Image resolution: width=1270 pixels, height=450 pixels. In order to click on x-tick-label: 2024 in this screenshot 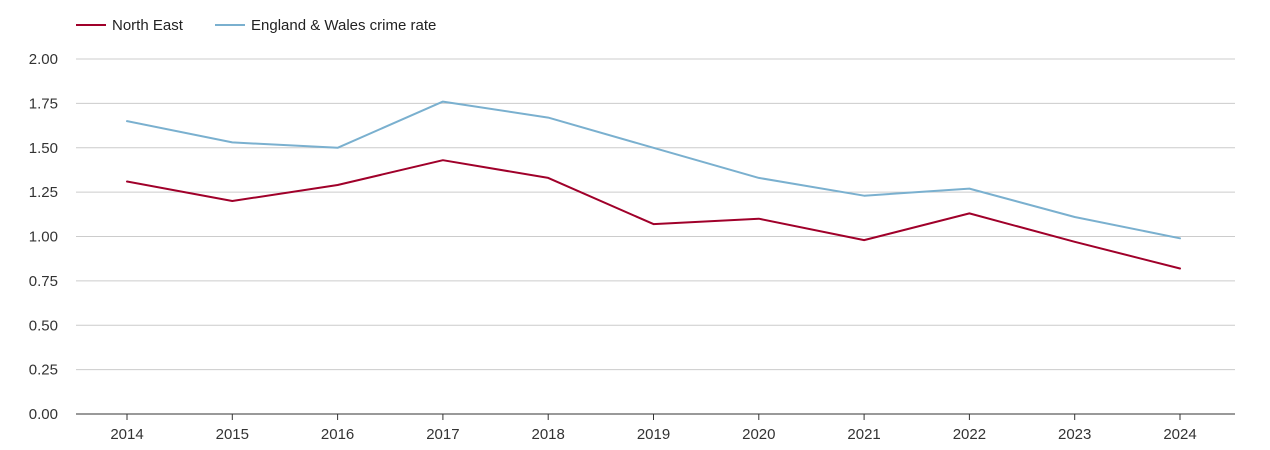, I will do `click(1179, 434)`.